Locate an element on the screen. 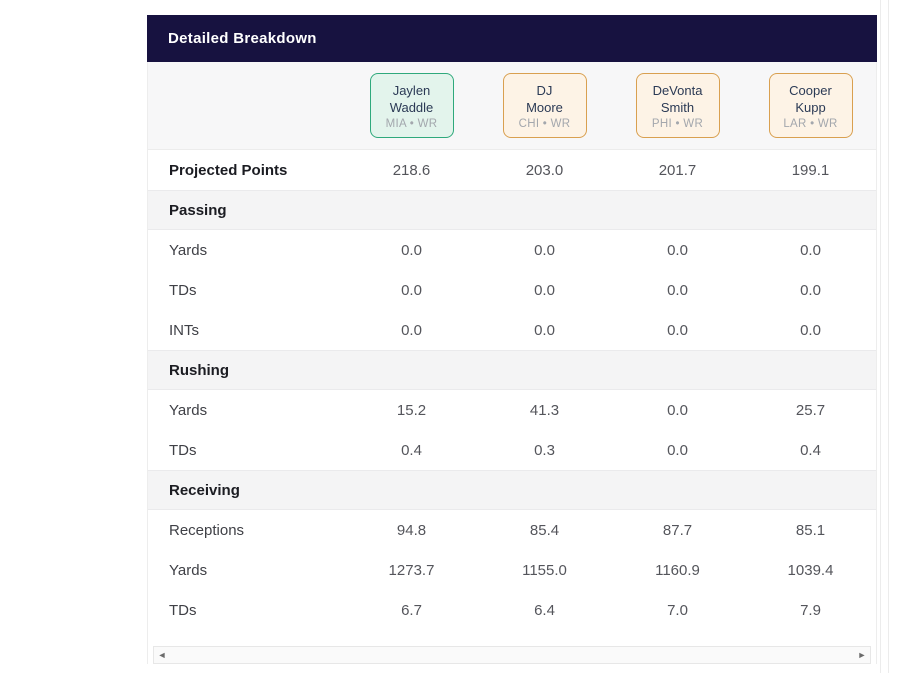 The height and width of the screenshot is (673, 901). horizontal-scrollbar: ◄ ► is located at coordinates (512, 655).